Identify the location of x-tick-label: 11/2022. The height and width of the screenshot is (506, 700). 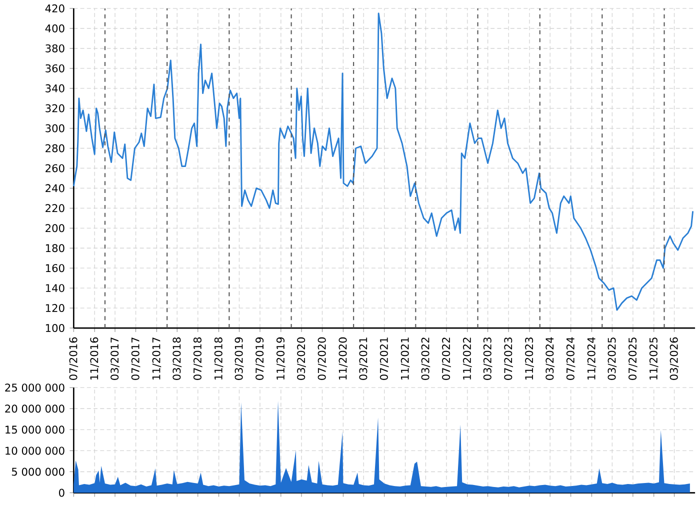
(467, 359).